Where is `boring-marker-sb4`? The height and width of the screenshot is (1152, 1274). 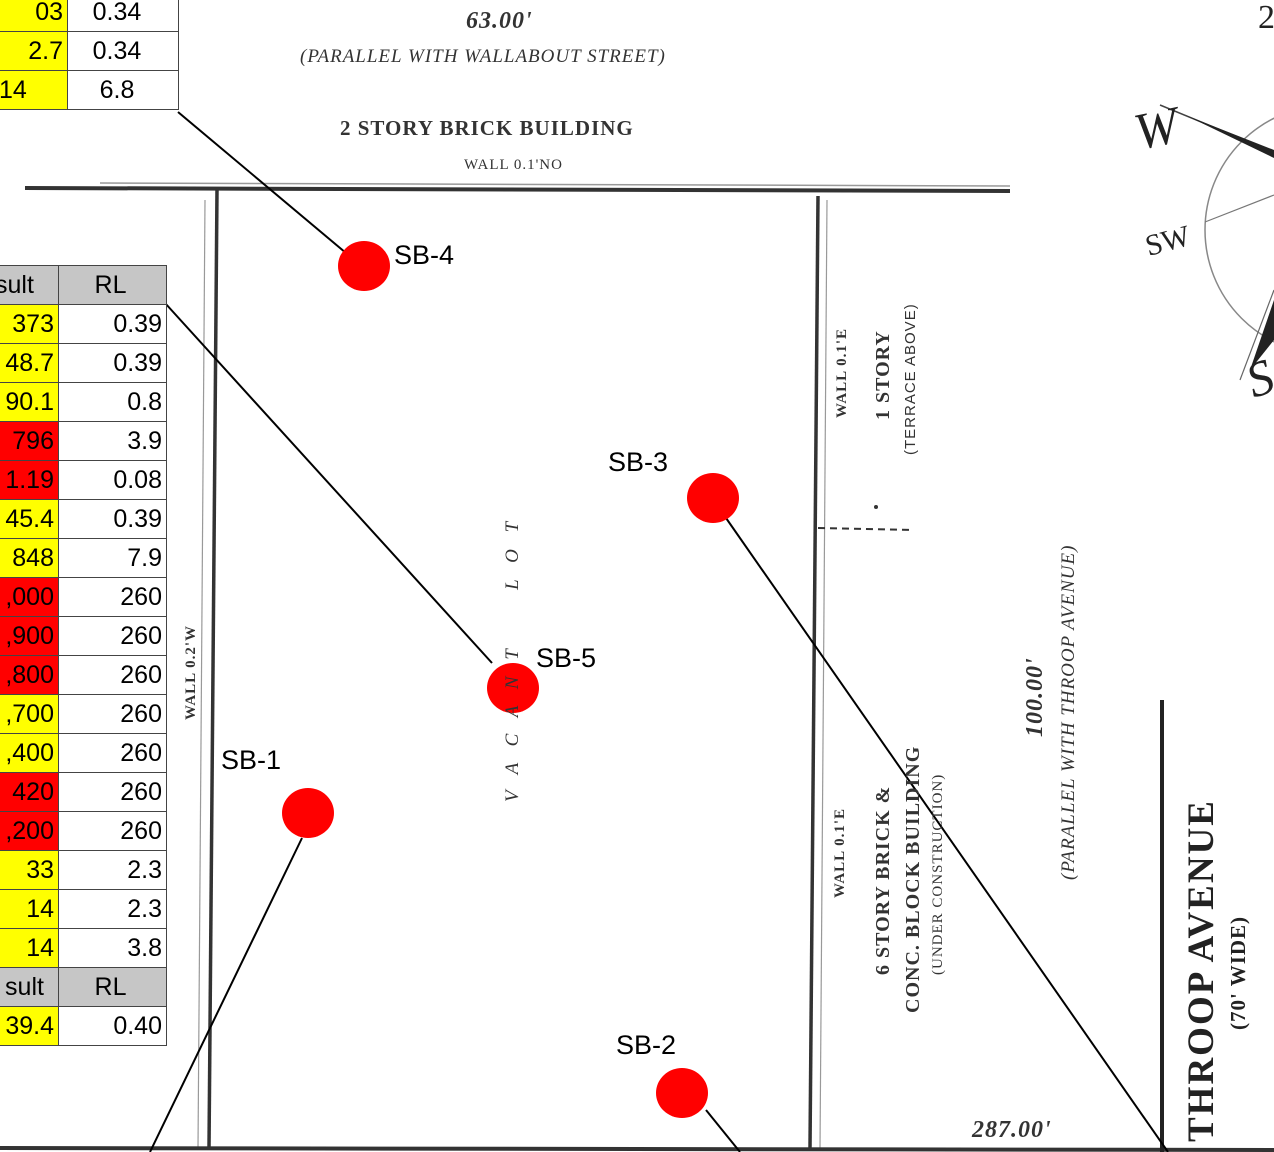
boring-marker-sb4 is located at coordinates (364, 266).